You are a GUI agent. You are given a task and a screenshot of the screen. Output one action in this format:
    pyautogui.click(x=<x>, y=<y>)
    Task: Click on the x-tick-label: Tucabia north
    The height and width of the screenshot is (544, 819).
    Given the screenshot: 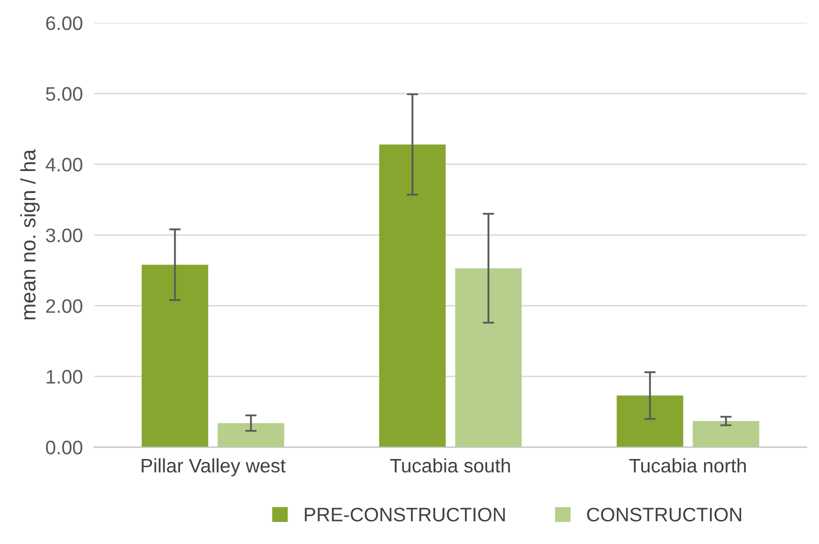 What is the action you would take?
    pyautogui.click(x=687, y=465)
    